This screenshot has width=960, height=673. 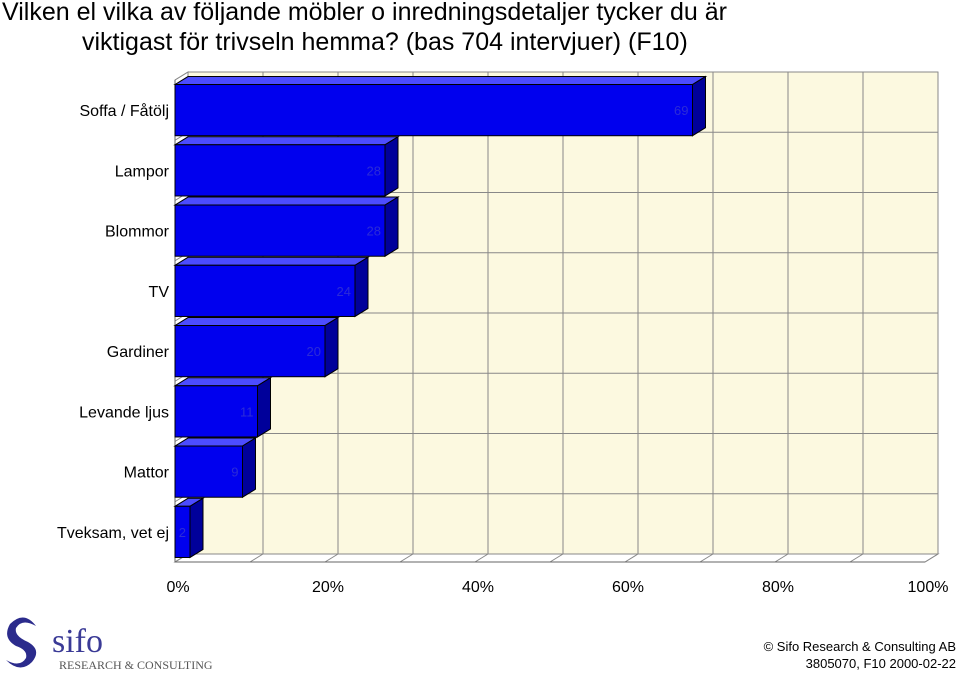 I want to click on x-tick-label: 60%, so click(x=628, y=587).